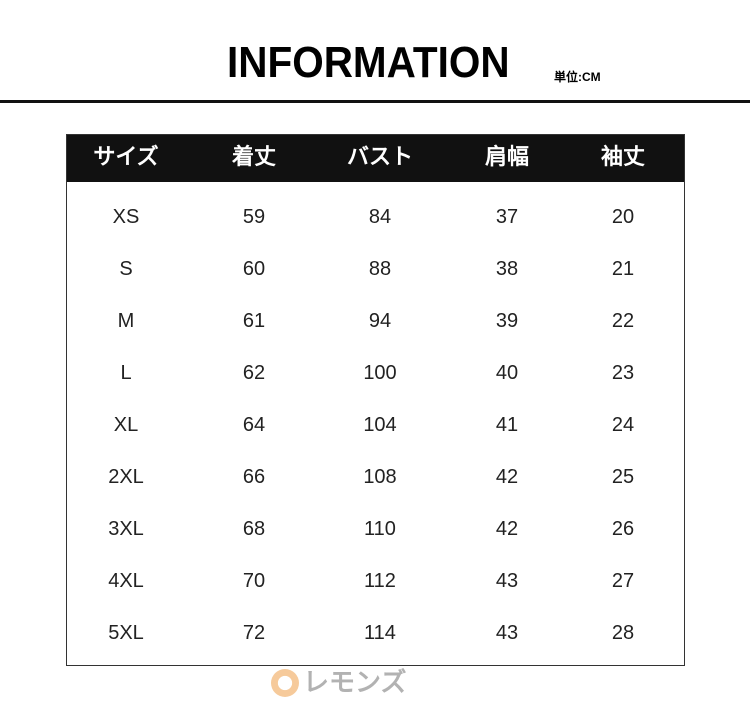 Image resolution: width=750 pixels, height=701 pixels. Describe the element at coordinates (126, 373) in the screenshot. I see `table-cell: L` at that location.